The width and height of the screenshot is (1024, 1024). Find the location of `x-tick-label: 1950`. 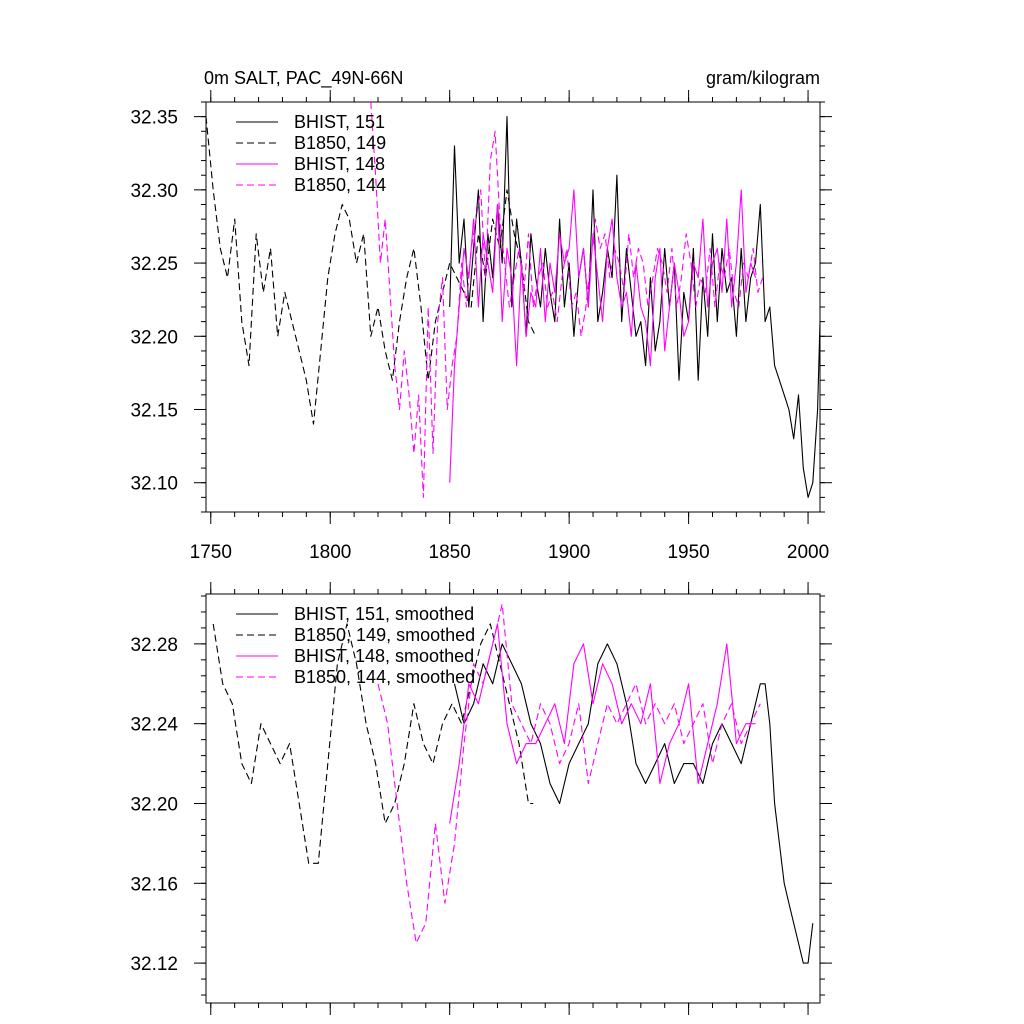

x-tick-label: 1950 is located at coordinates (688, 552).